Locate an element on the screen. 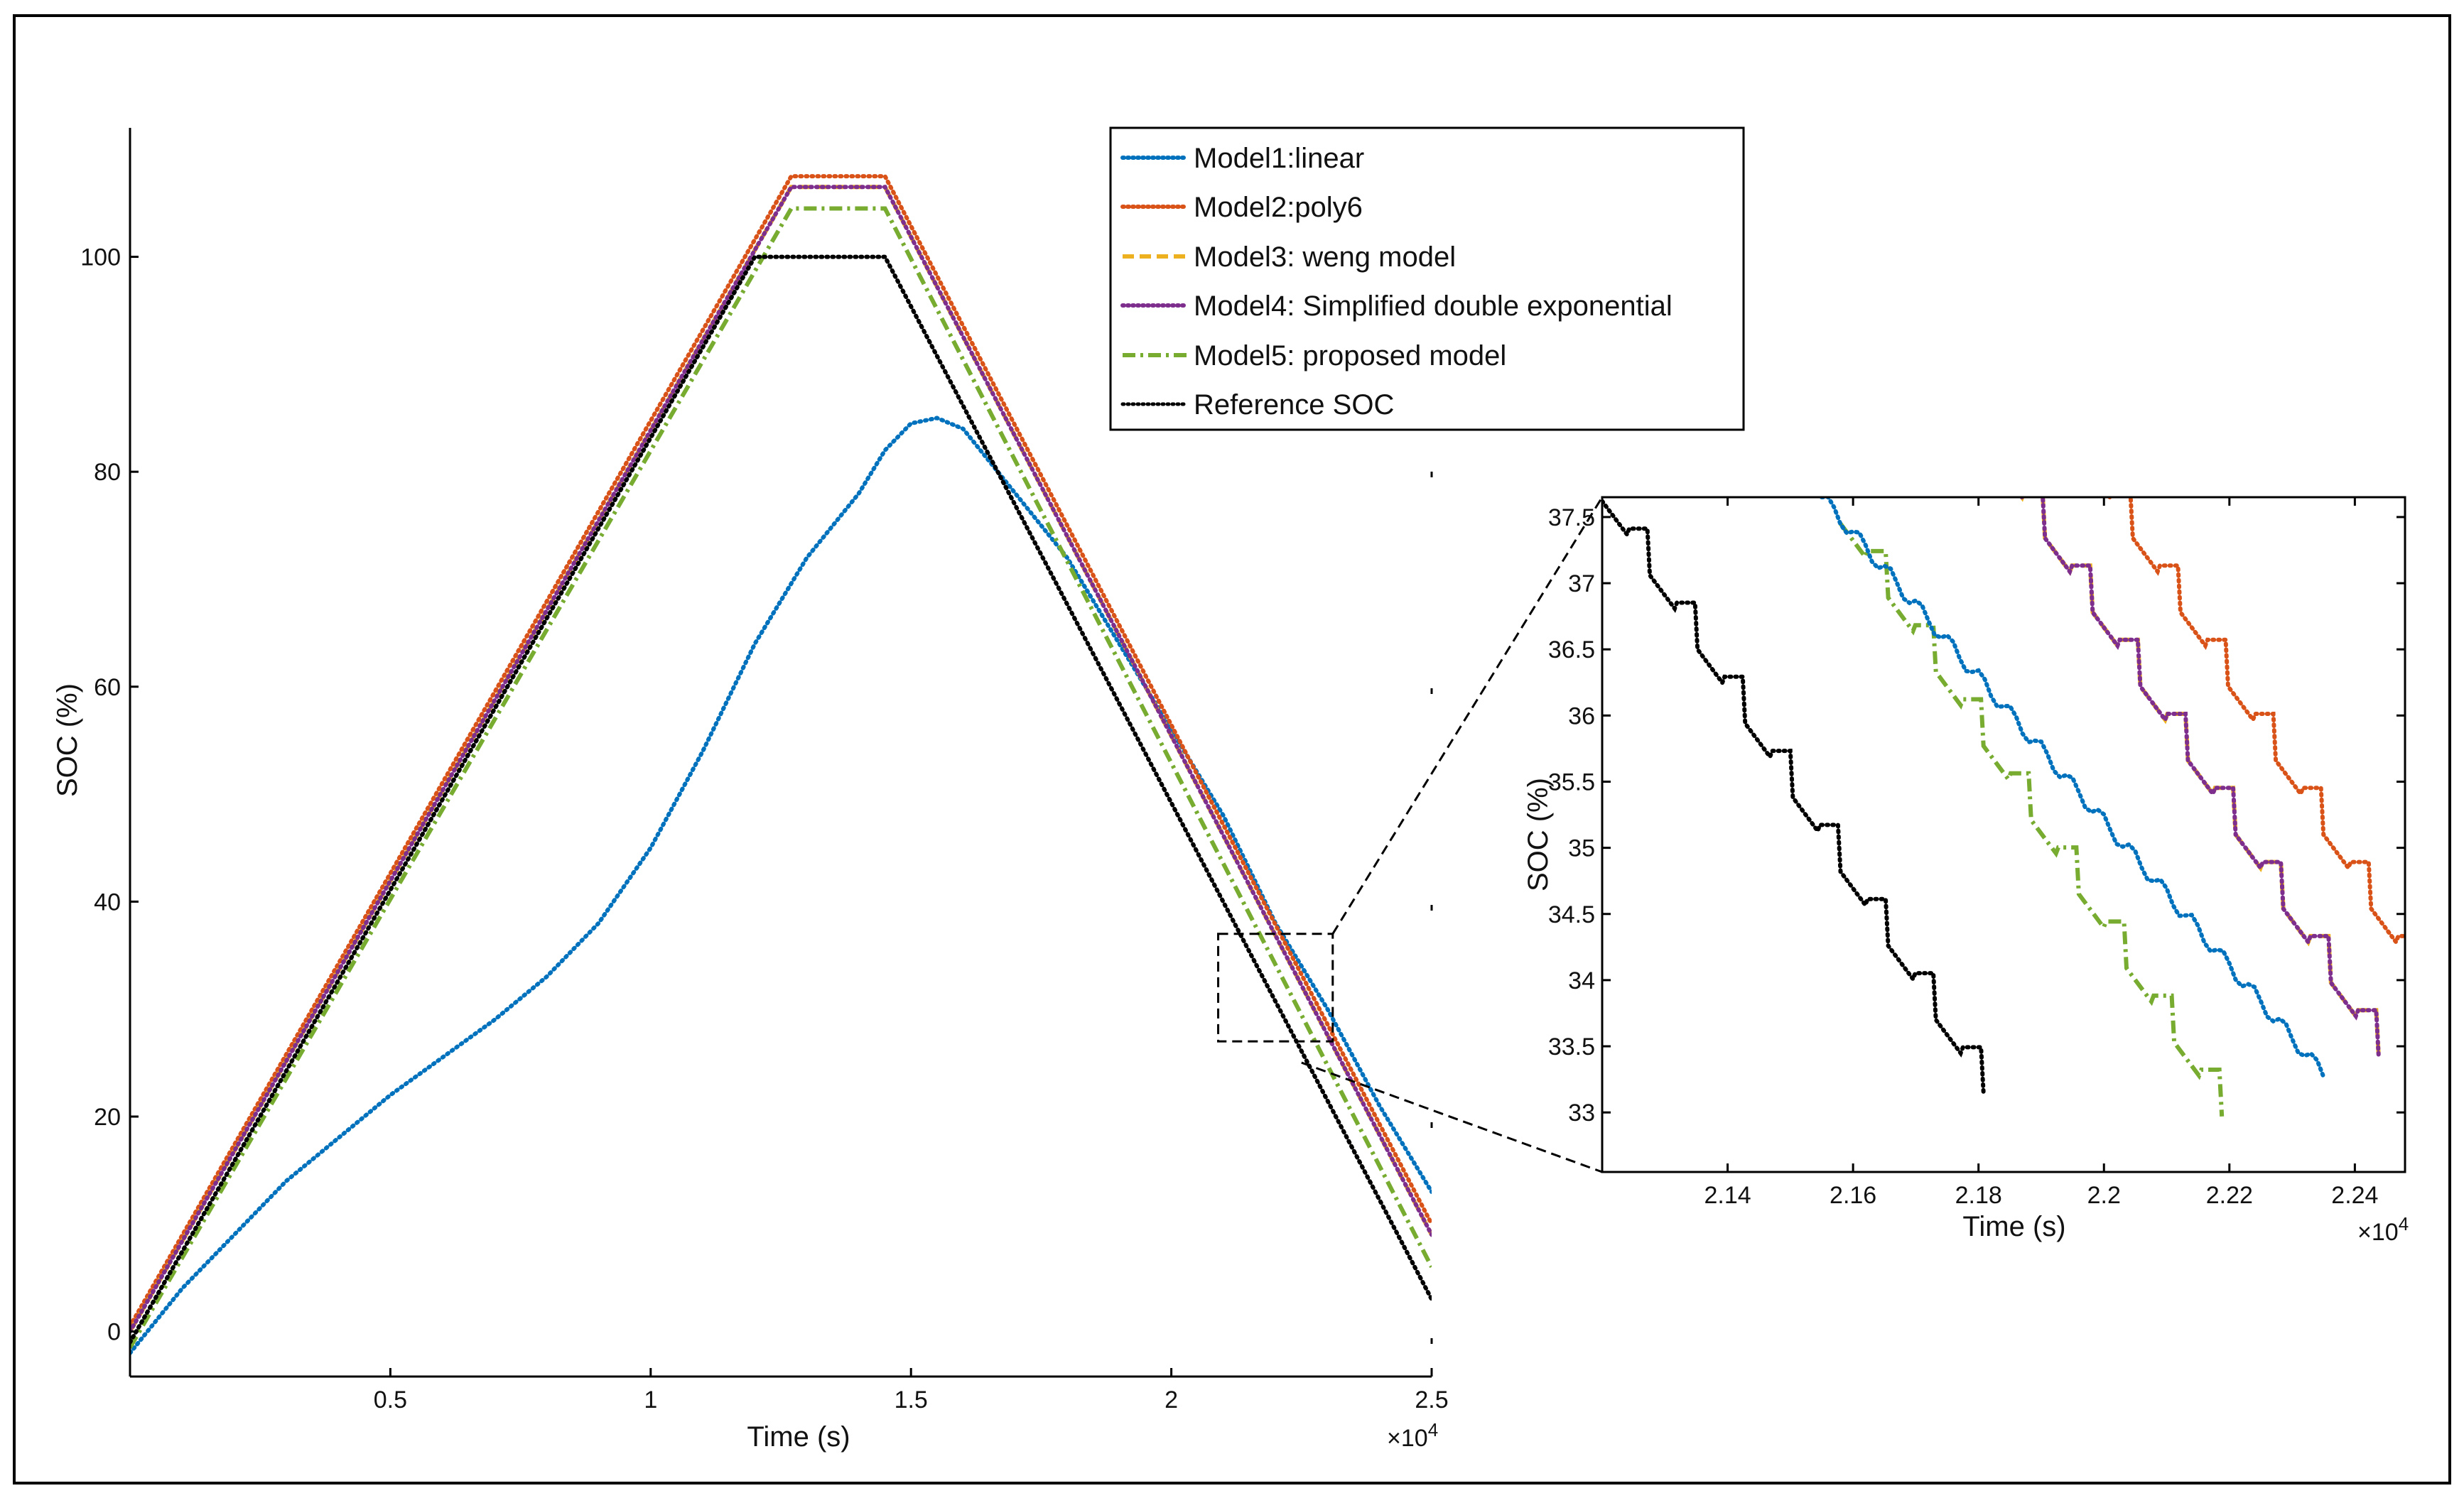  inset-series-model2-poly6 is located at coordinates (2256, 722).